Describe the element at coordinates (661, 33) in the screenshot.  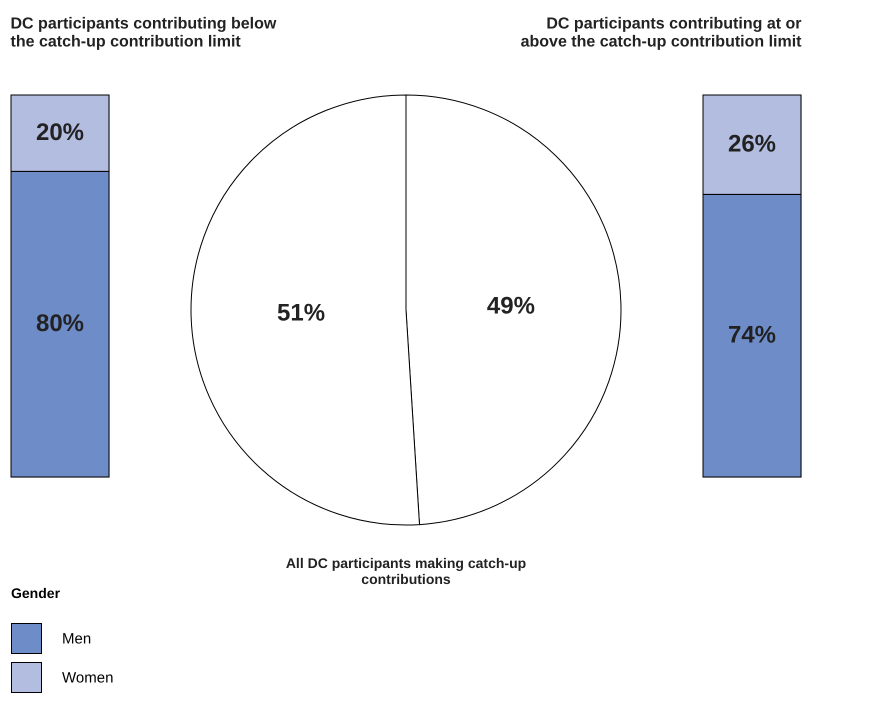
I see `chart-title: DC participants contributing at or above the catch-up contribution limit` at that location.